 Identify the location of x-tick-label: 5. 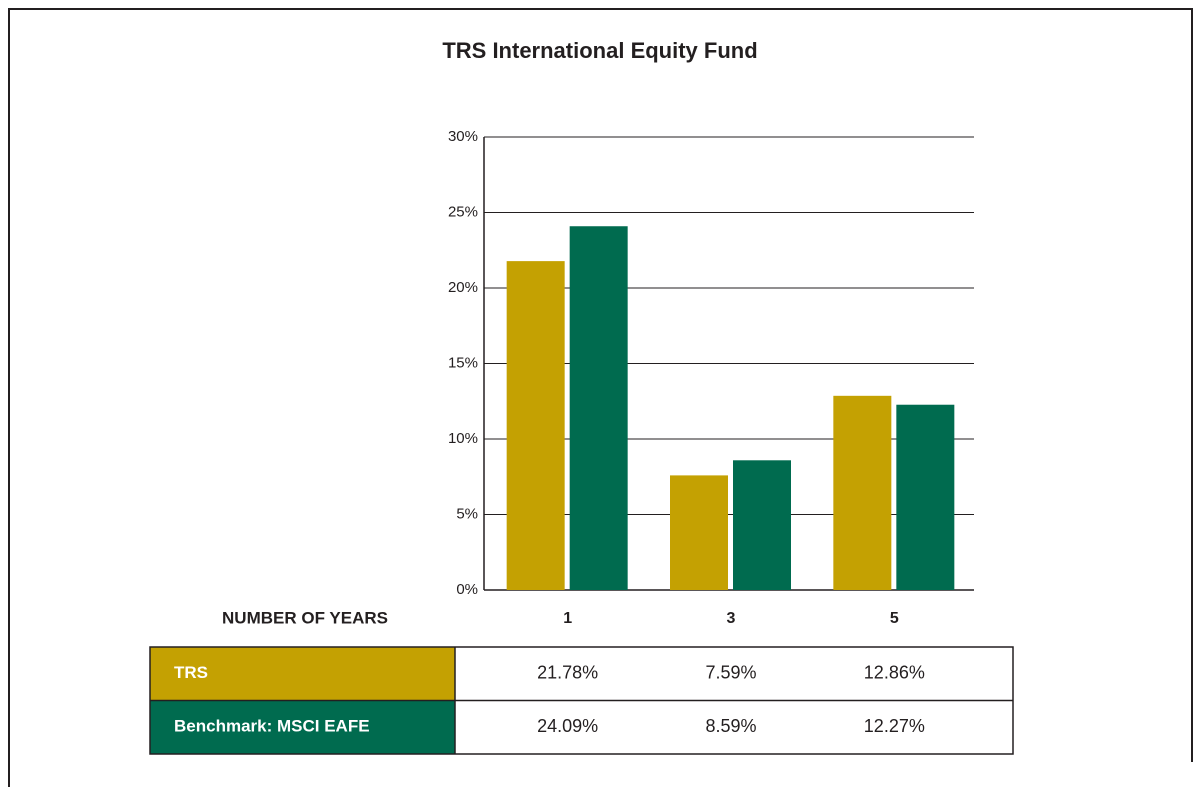
(894, 618).